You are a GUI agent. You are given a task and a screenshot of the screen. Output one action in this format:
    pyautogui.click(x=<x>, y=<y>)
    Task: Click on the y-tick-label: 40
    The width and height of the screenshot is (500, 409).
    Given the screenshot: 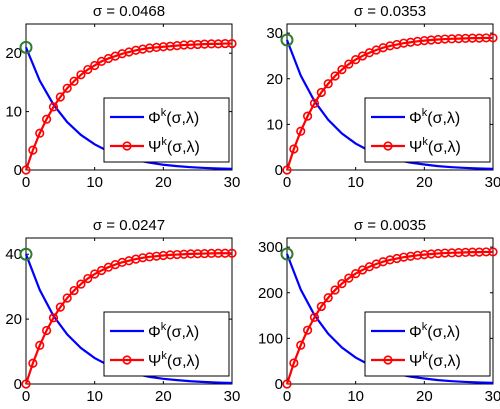 What is the action you would take?
    pyautogui.click(x=13, y=254)
    